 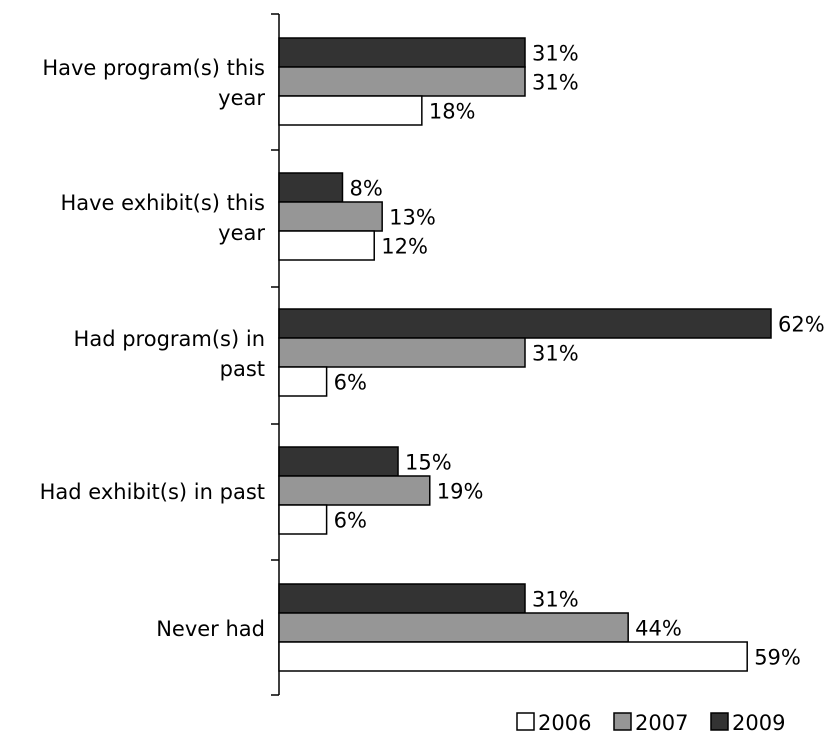 What do you see at coordinates (153, 68) in the screenshot?
I see `category-label: Have program(s) this` at bounding box center [153, 68].